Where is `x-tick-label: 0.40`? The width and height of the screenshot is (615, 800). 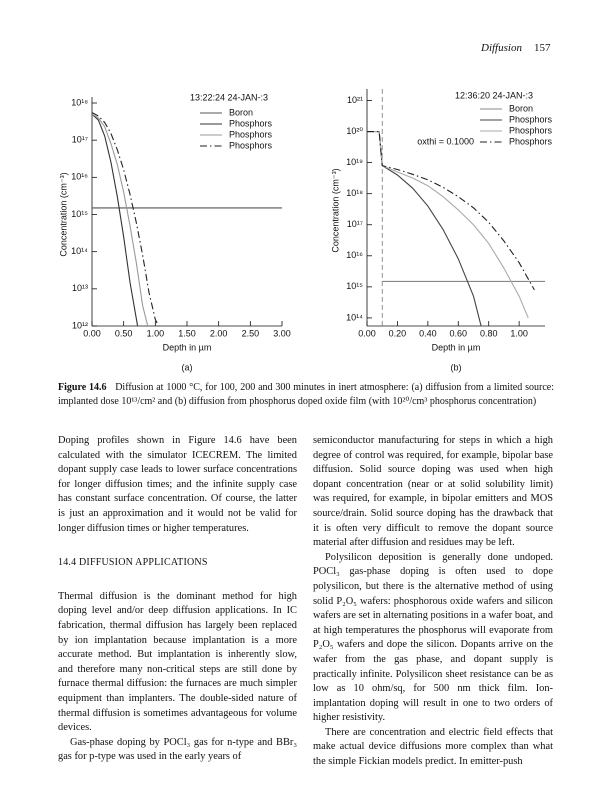 x-tick-label: 0.40 is located at coordinates (428, 333).